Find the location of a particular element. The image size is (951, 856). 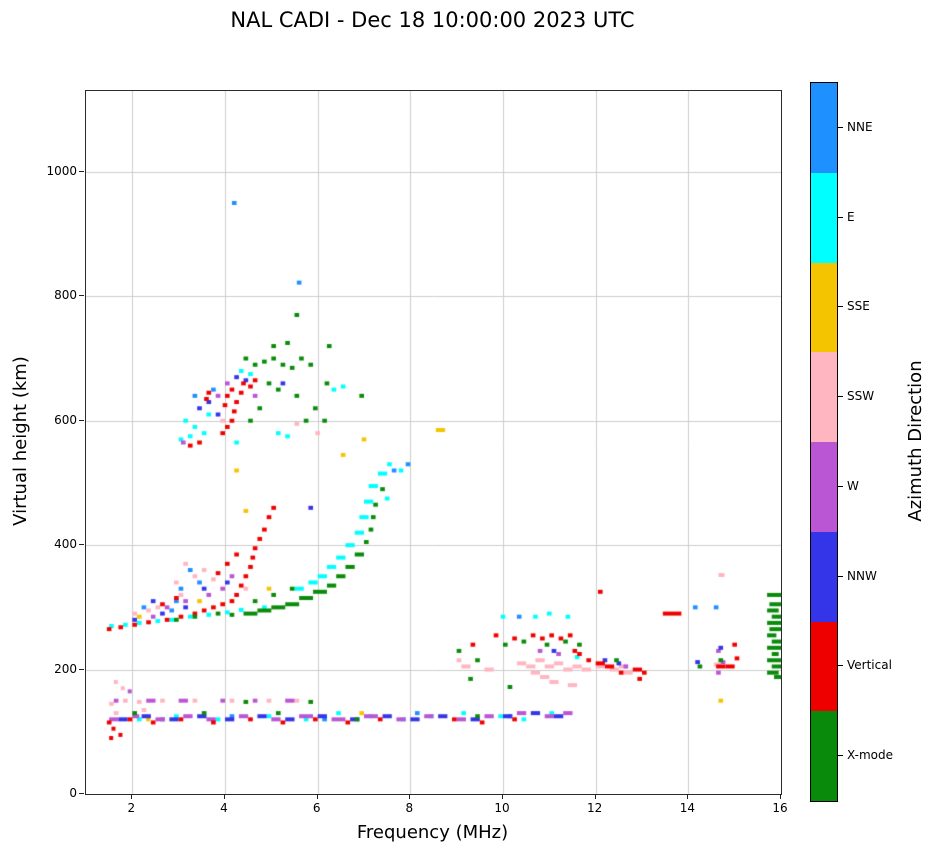

y-tick-label: 200 is located at coordinates (65, 668).